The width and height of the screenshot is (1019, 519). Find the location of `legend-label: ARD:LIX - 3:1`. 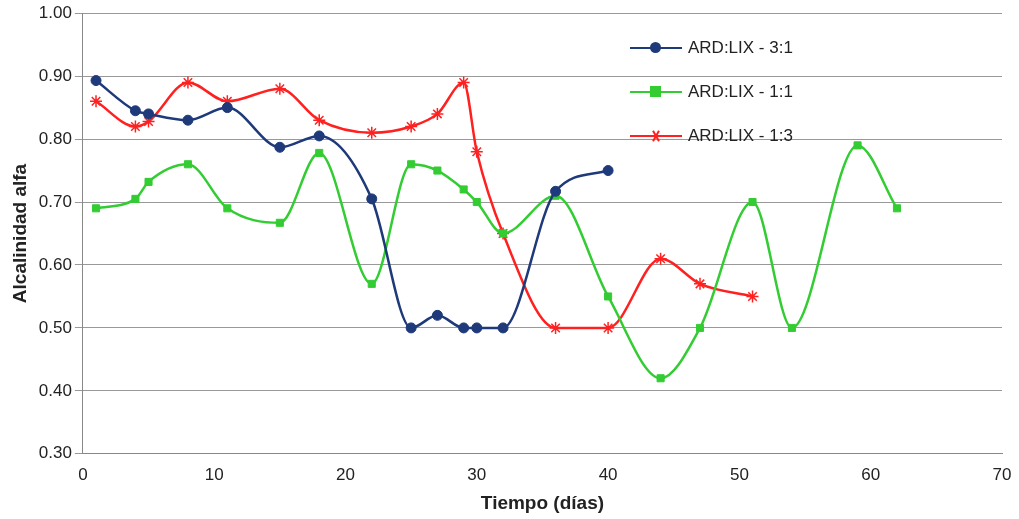

legend-label: ARD:LIX - 3:1 is located at coordinates (740, 48).